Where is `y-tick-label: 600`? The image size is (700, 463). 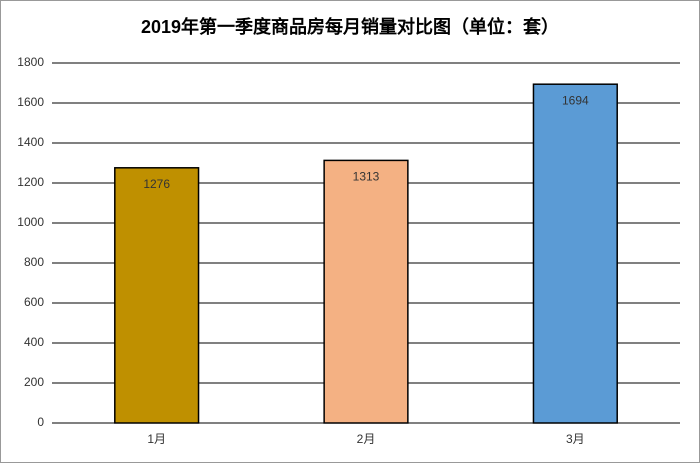 y-tick-label: 600 is located at coordinates (34, 302).